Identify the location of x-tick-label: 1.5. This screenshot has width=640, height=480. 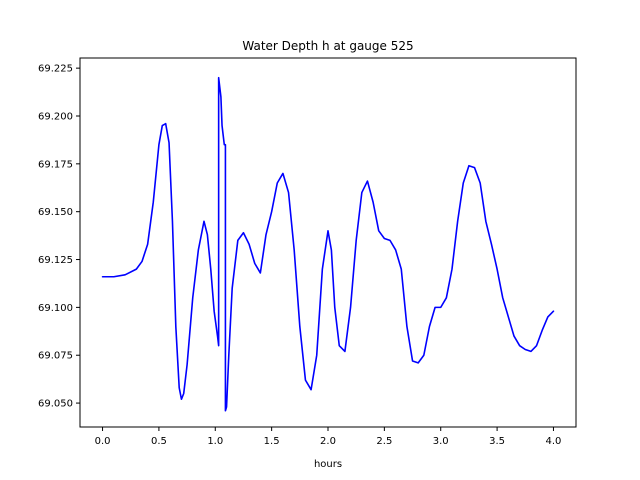
(272, 441).